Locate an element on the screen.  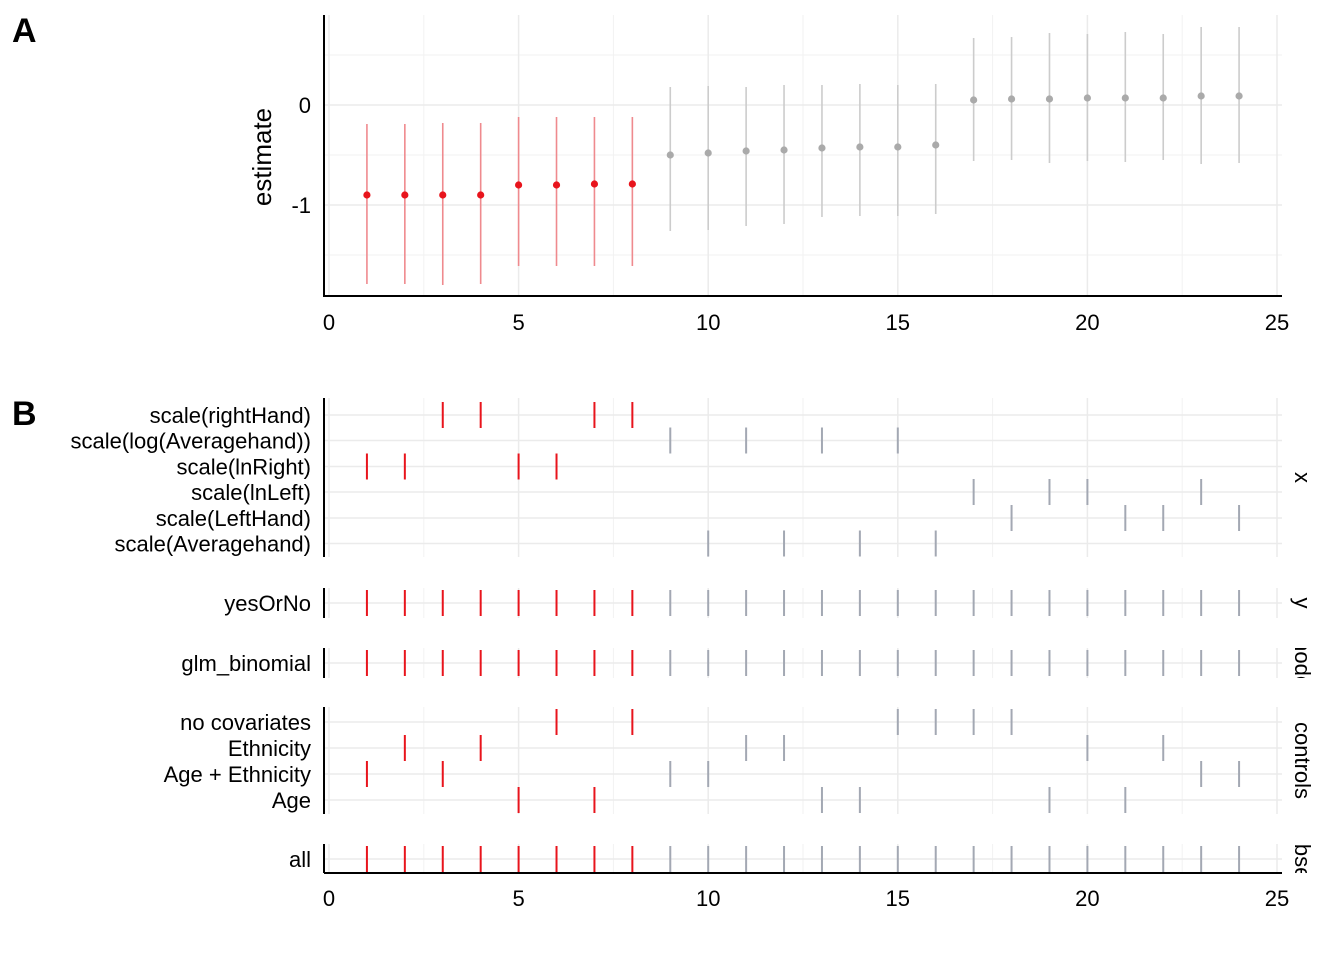
choice-label: scale(LeftHand) is located at coordinates (233, 518).